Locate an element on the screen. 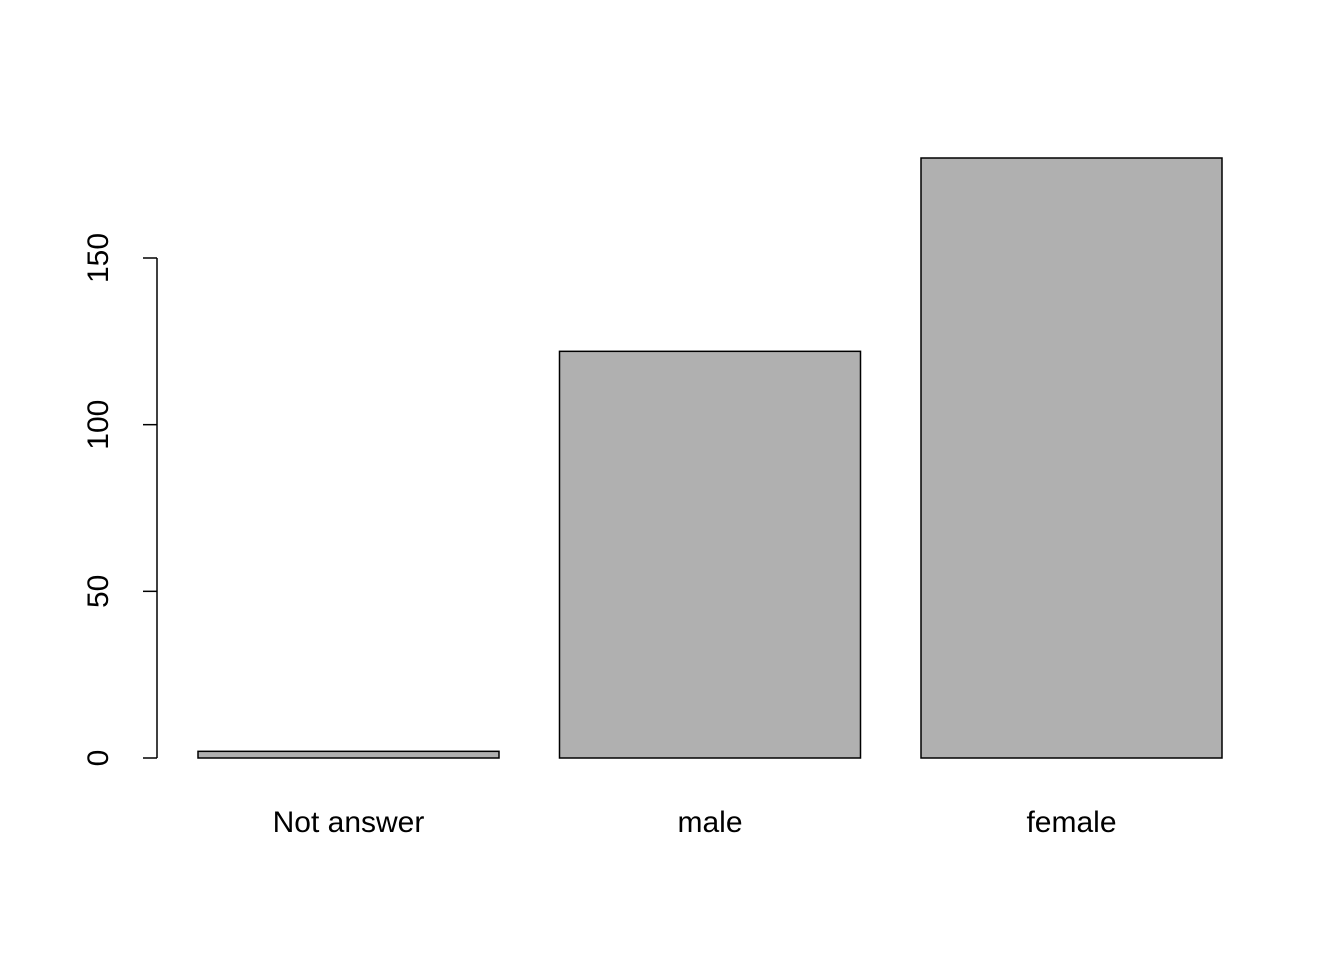  x-tick-label: Not answer is located at coordinates (349, 822).